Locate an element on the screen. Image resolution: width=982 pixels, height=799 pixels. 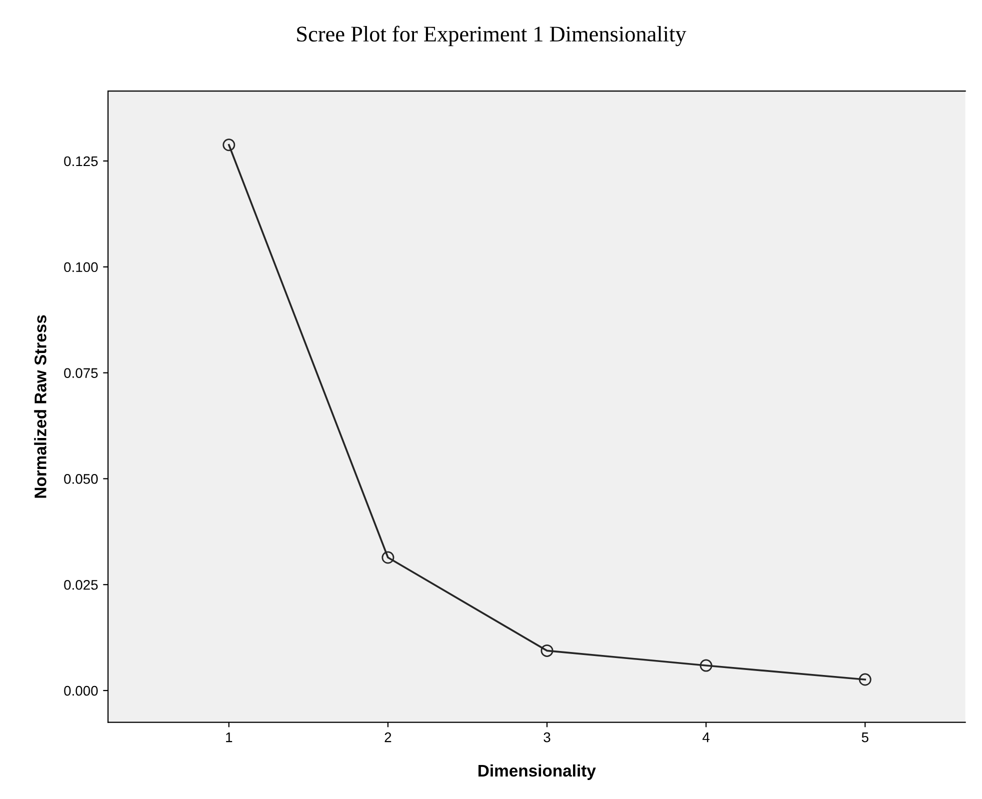
x-tick-label: 3 is located at coordinates (547, 737).